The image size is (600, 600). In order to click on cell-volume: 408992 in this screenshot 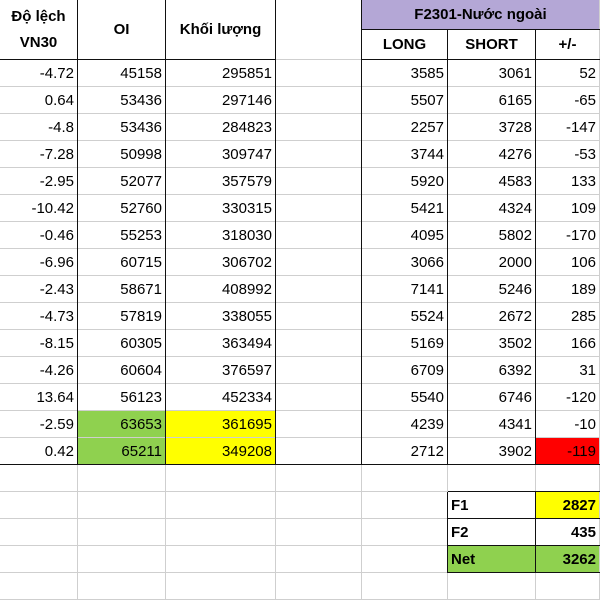, I will do `click(221, 289)`.